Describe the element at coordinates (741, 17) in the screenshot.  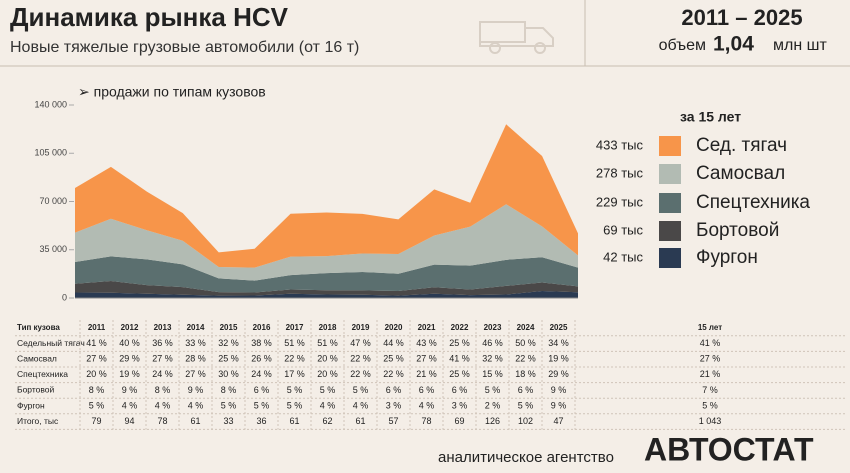
I see `period: 2011 – 2025` at that location.